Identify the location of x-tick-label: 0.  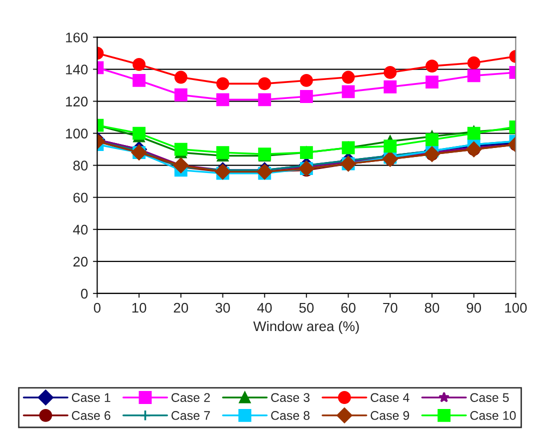
(97, 307).